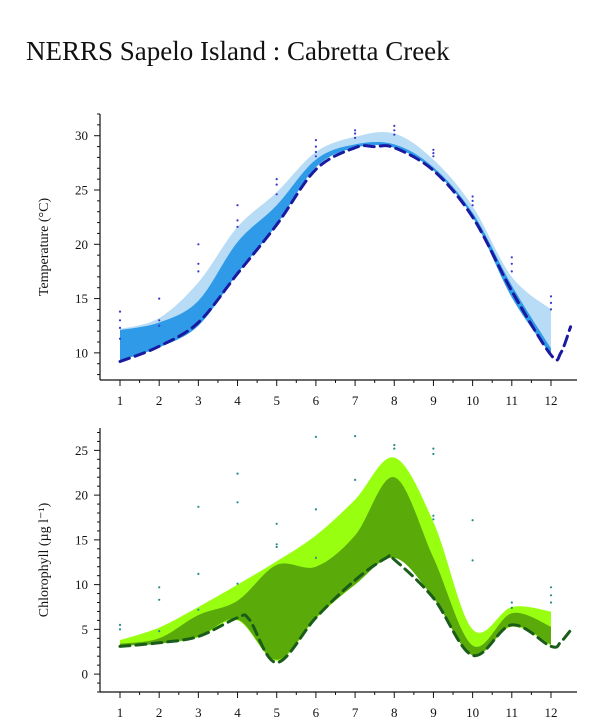 This screenshot has height=724, width=600. Describe the element at coordinates (81, 352) in the screenshot. I see `y-tick-label: 10` at that location.